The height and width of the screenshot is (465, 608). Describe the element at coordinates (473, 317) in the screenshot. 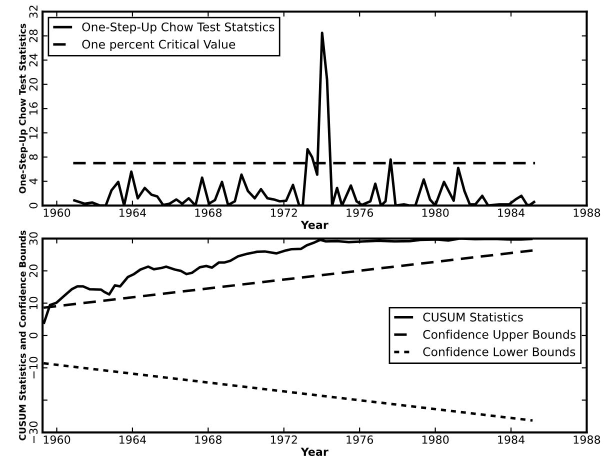

I see `legend-label: CUSUM Statistics` at that location.